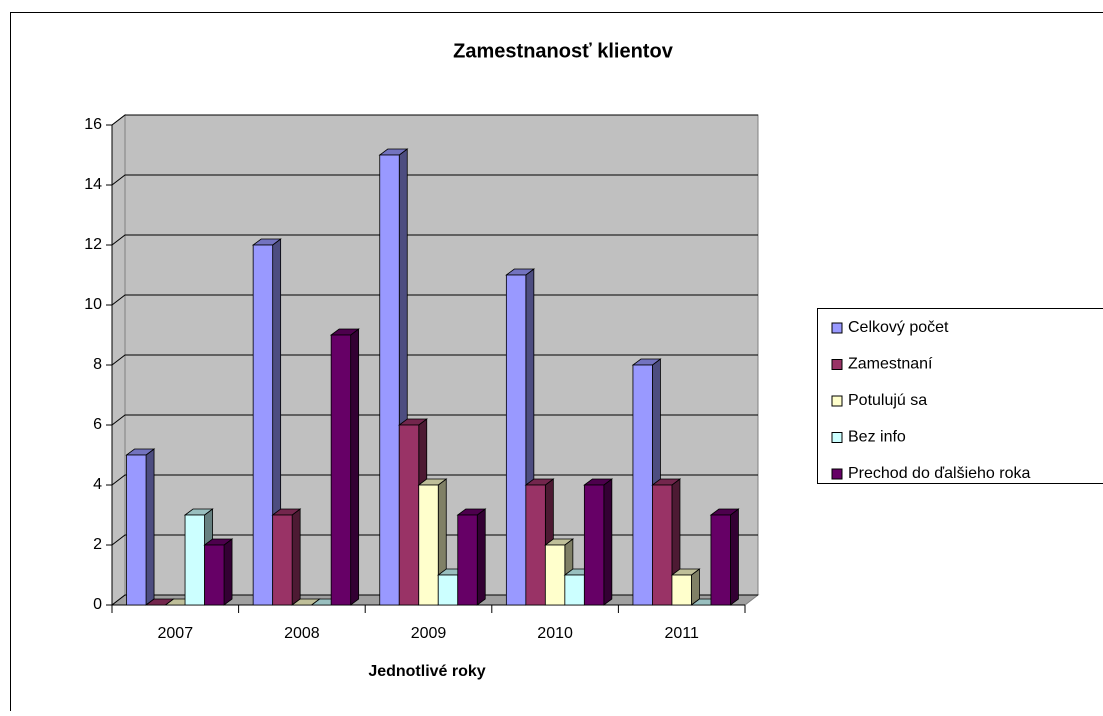 Image resolution: width=1103 pixels, height=716 pixels. What do you see at coordinates (426, 671) in the screenshot?
I see `x-axis-label: Jednotlivé roky` at bounding box center [426, 671].